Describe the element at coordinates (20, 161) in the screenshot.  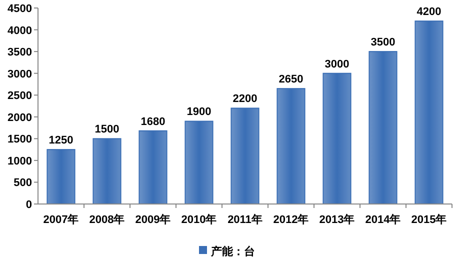
I see `y-tick-label: 1000` at that location.